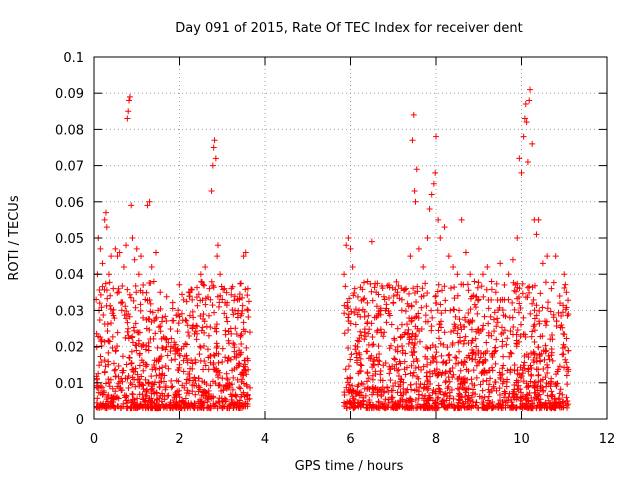  What do you see at coordinates (73, 58) in the screenshot?
I see `y-tick-label: 0.1` at bounding box center [73, 58].